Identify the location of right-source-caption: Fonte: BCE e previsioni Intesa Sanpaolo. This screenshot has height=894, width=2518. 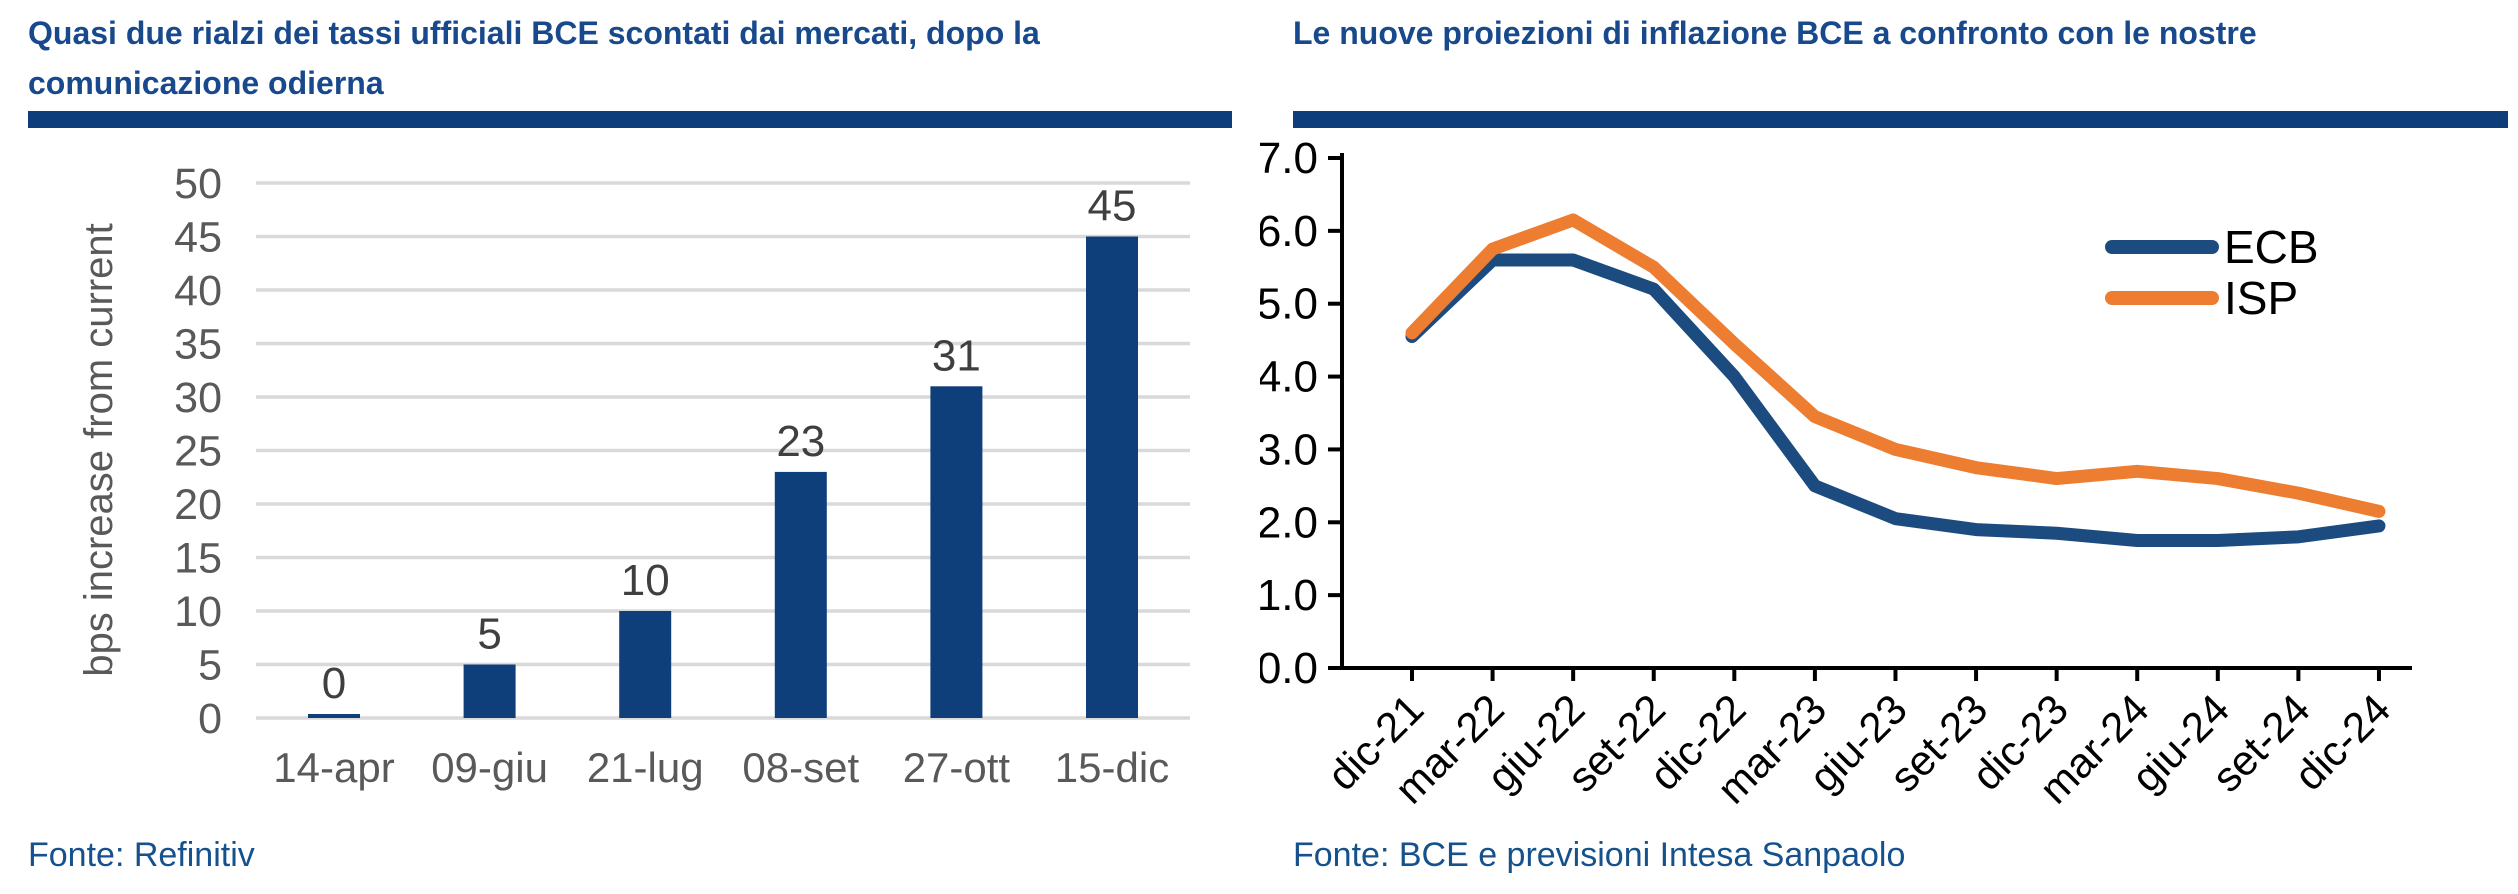
(1599, 855).